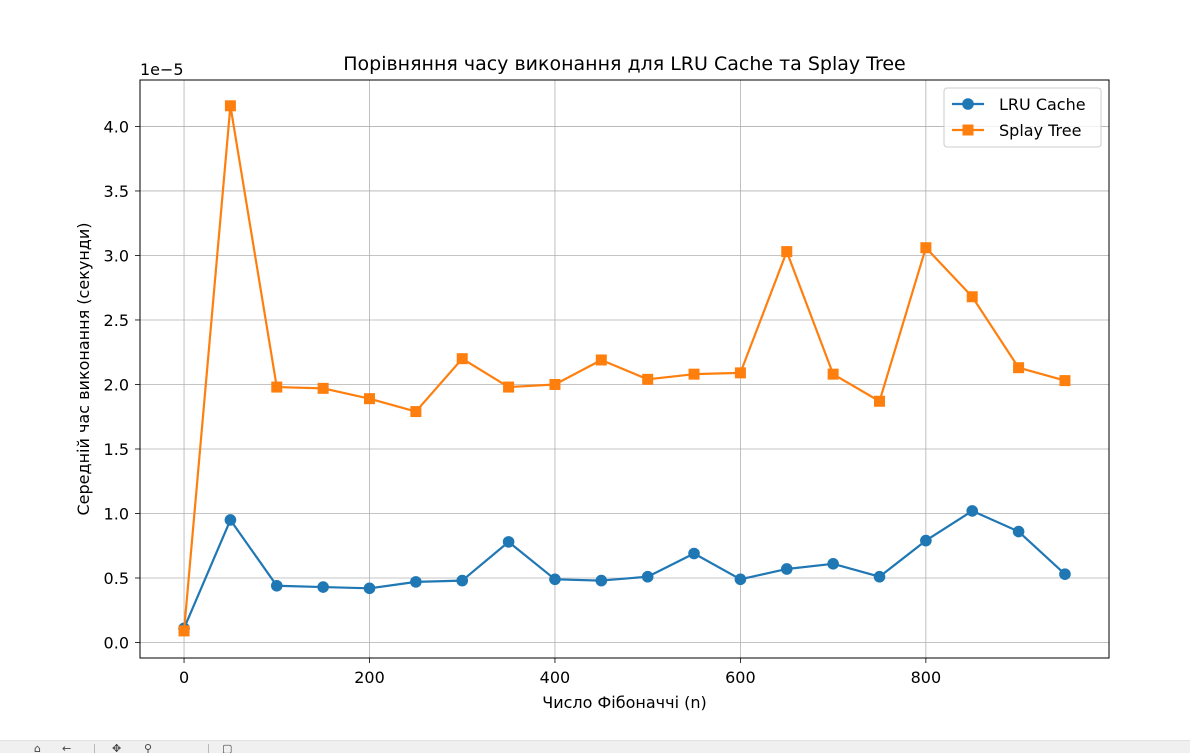 Image resolution: width=1190 pixels, height=753 pixels. I want to click on y-tick-label: 0.0, so click(116, 643).